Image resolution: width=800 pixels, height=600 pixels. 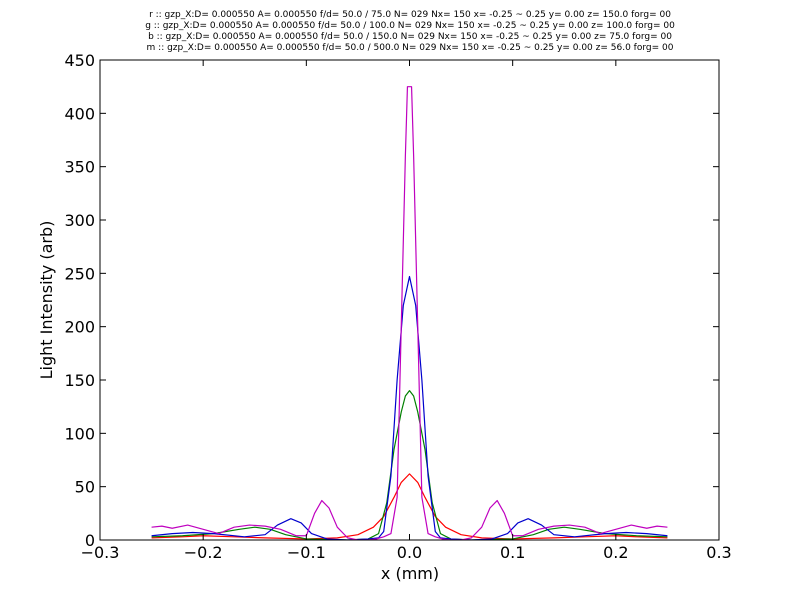 I want to click on y-tick-label: 150, so click(x=79, y=380).